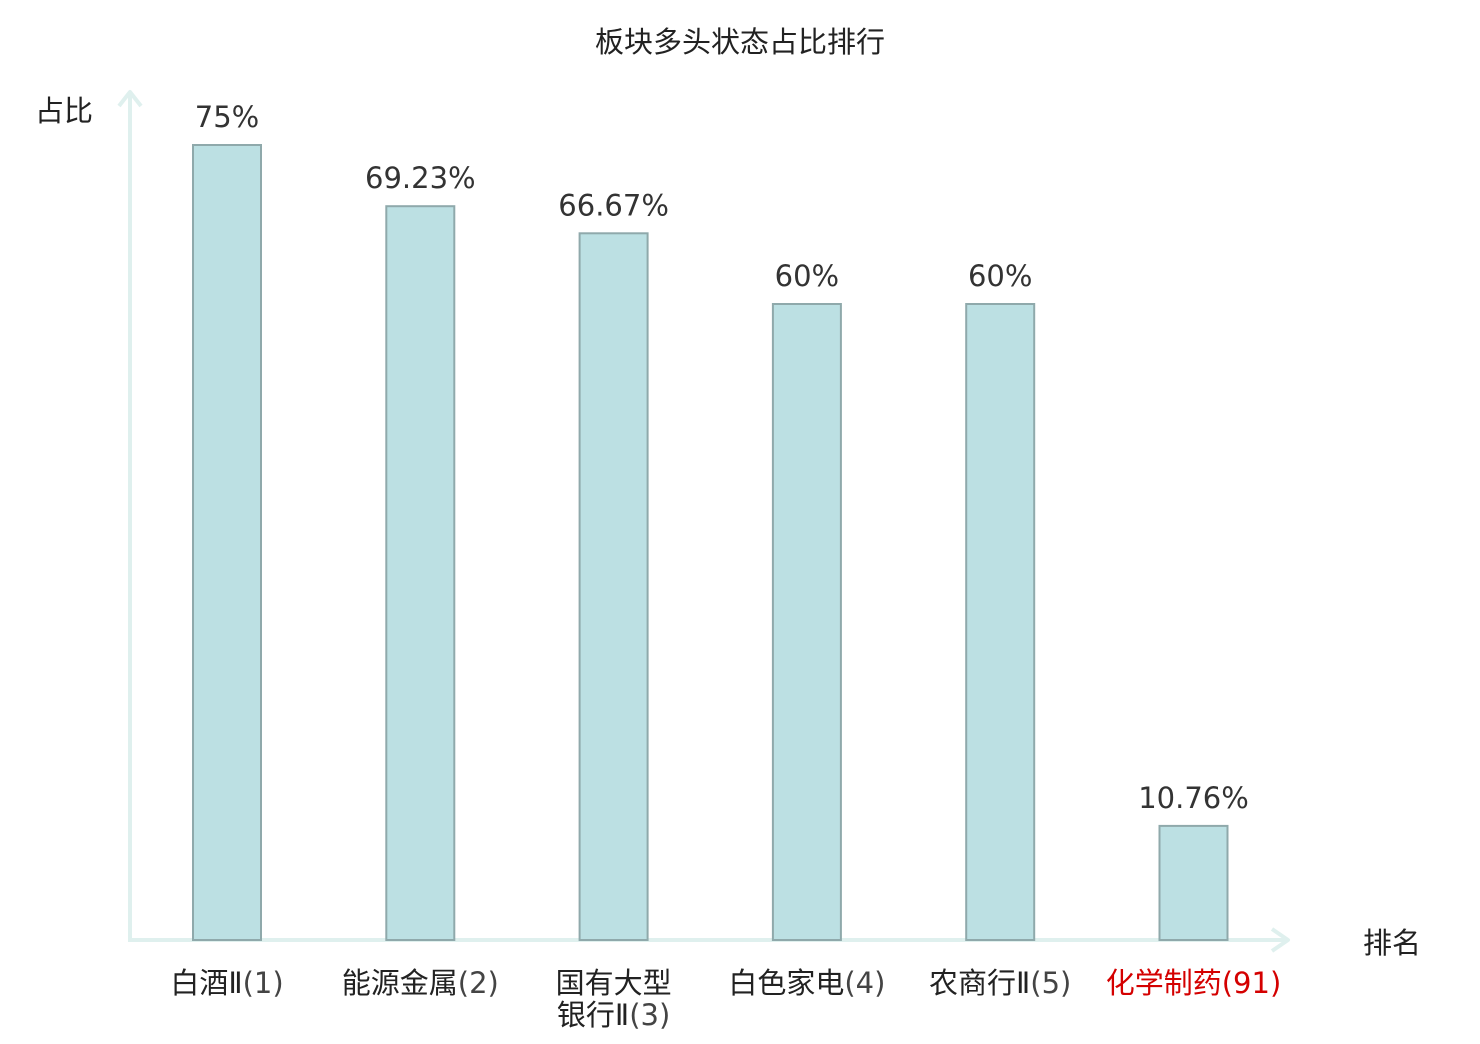 The height and width of the screenshot is (1044, 1480). I want to click on category-label: 白色家电(4), so click(806, 983).